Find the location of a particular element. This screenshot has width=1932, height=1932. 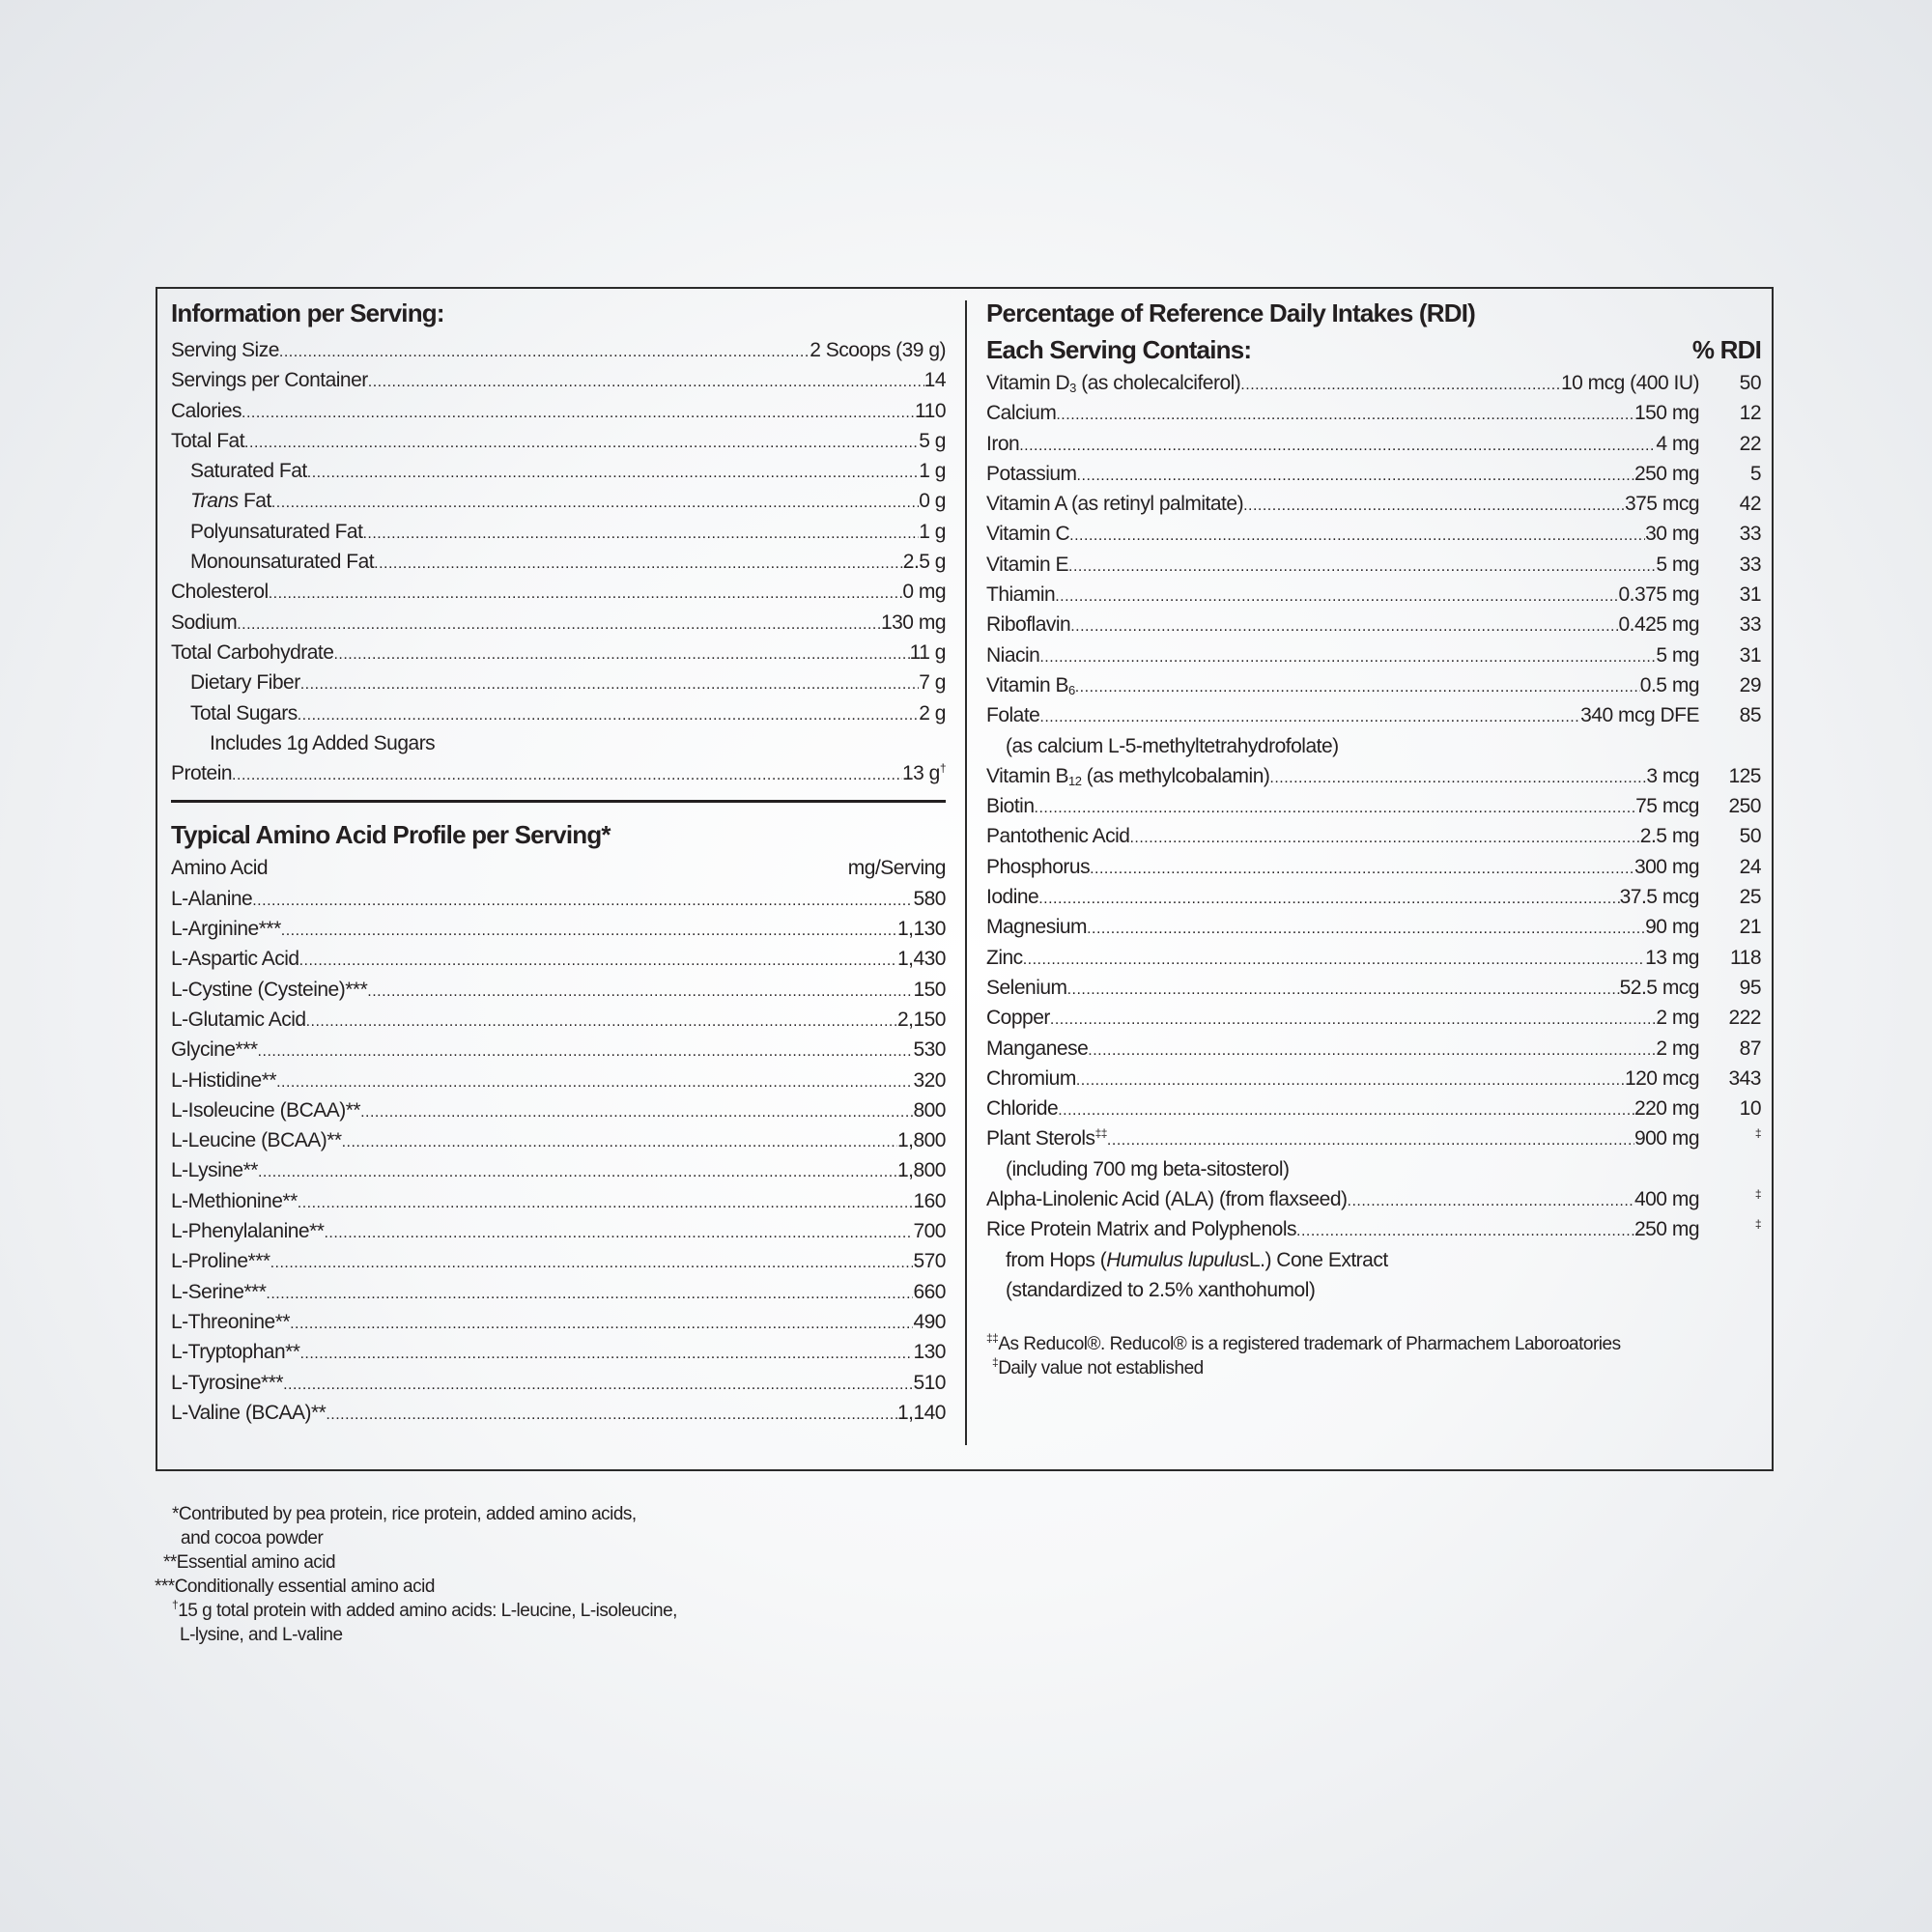

amount-text: 120 mcg is located at coordinates (1662, 1078).